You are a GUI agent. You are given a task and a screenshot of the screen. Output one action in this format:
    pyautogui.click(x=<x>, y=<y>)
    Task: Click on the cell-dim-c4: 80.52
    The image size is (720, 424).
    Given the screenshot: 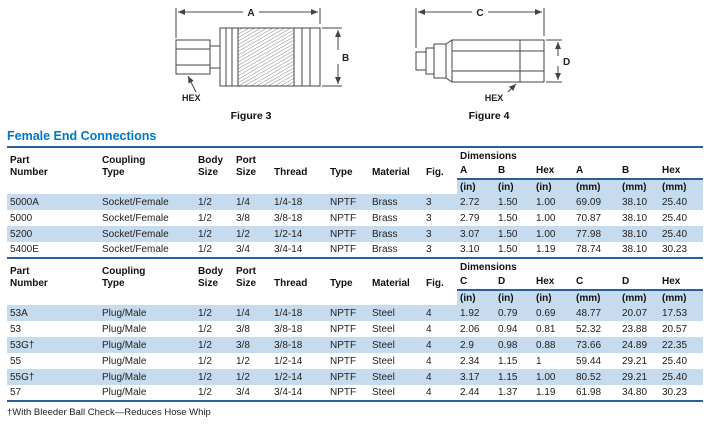 What is the action you would take?
    pyautogui.click(x=596, y=377)
    